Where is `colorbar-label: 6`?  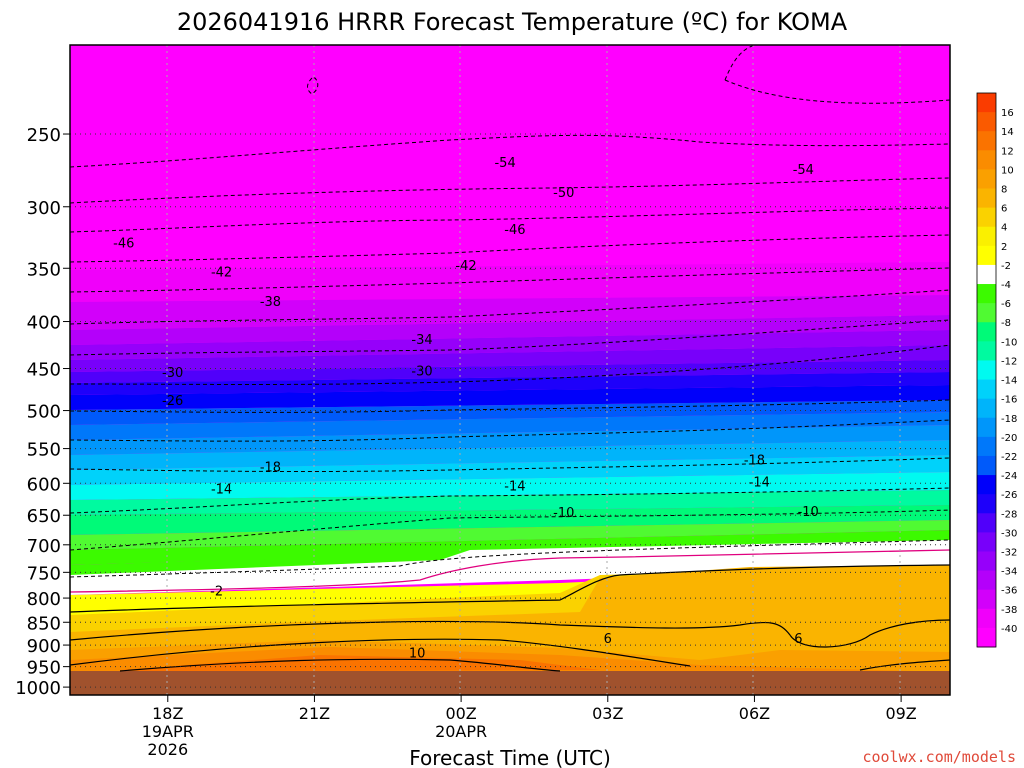
colorbar-label: 6 is located at coordinates (1004, 209).